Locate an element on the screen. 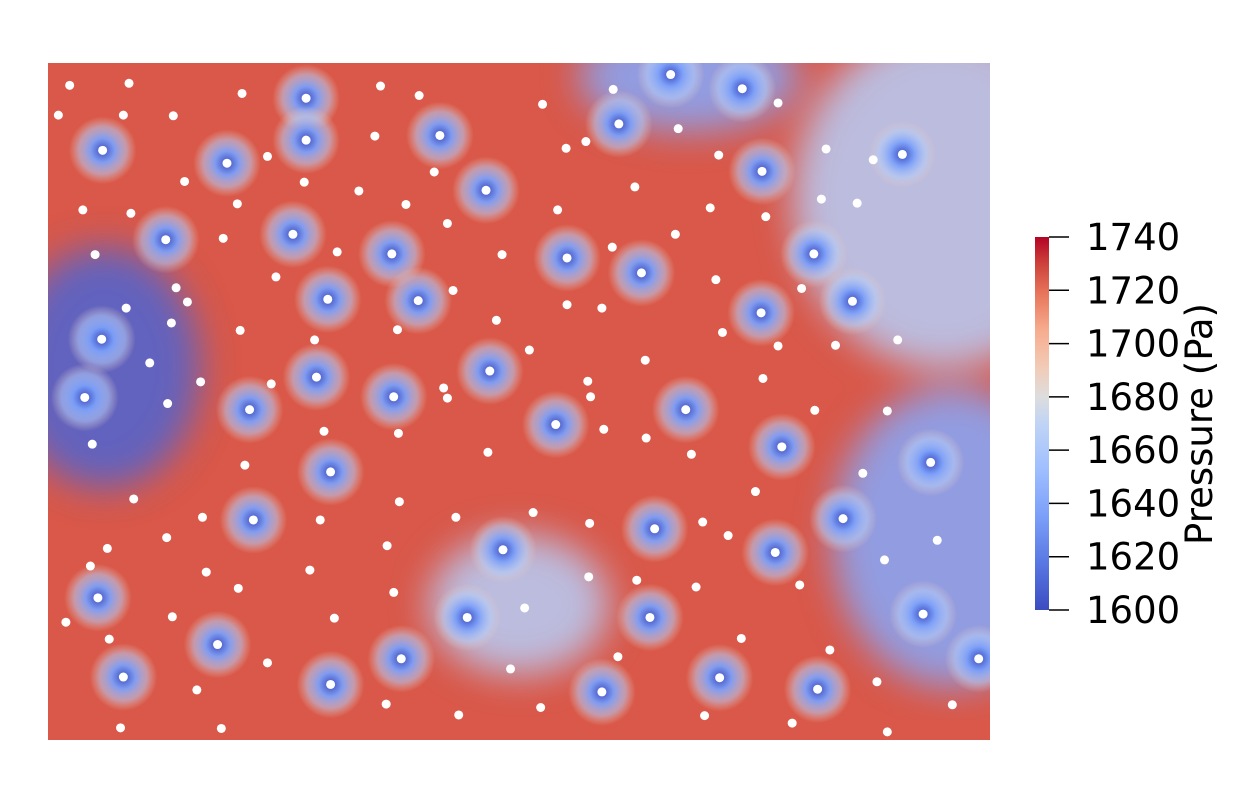  colorbar-gradient is located at coordinates (1042, 423).